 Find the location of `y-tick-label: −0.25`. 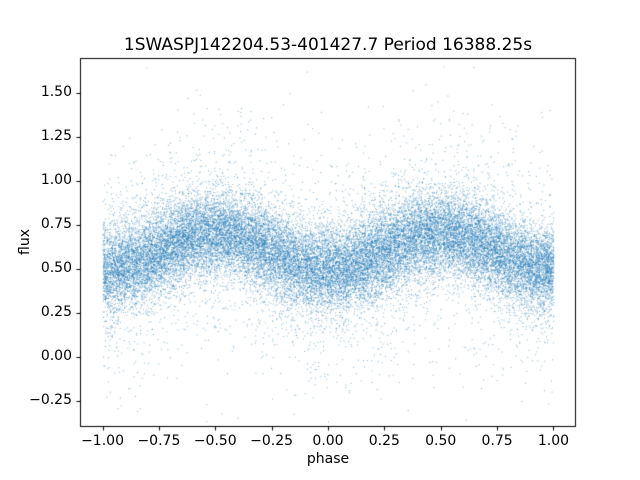

y-tick-label: −0.25 is located at coordinates (50, 399).